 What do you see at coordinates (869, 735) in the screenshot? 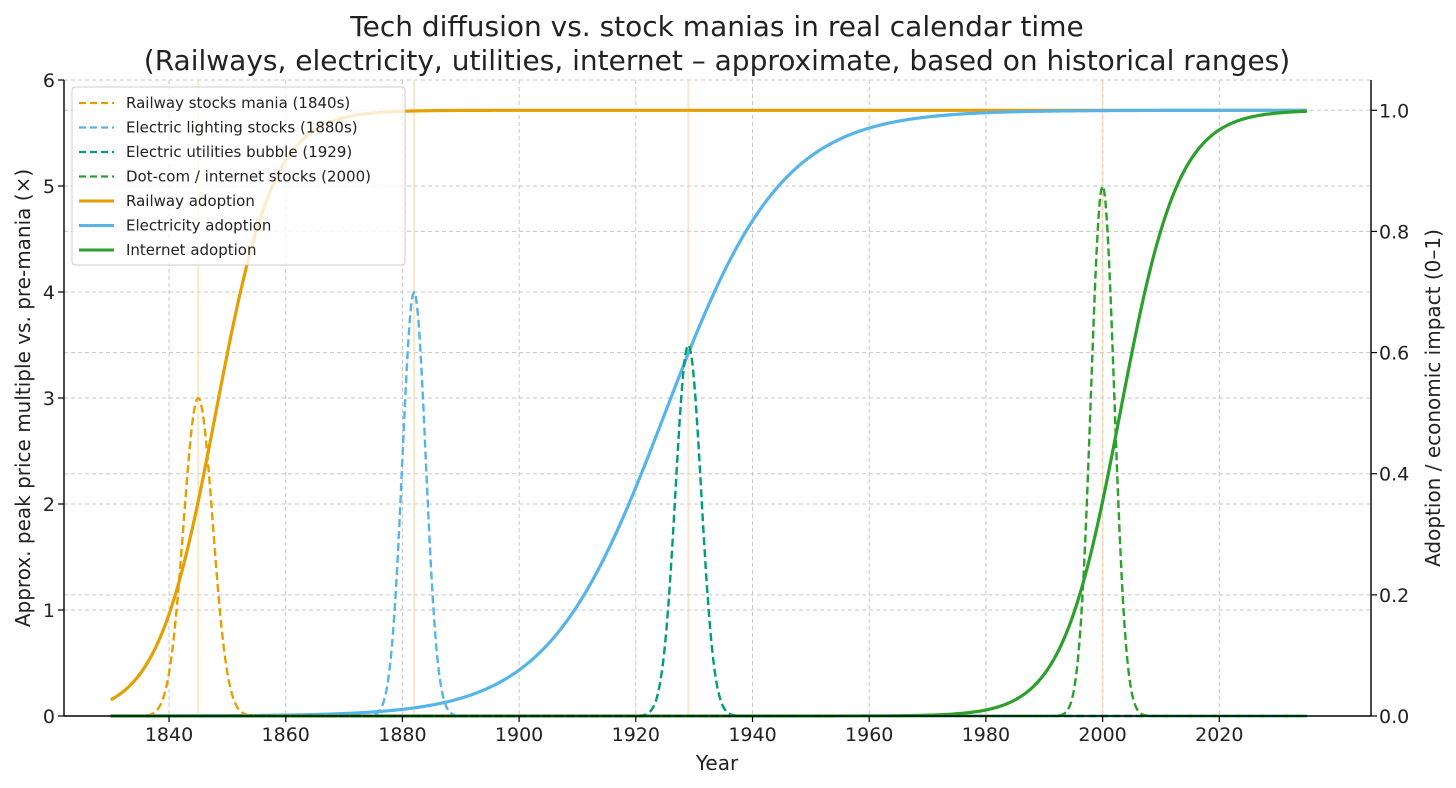
I see `x-tick-label: 1960` at bounding box center [869, 735].